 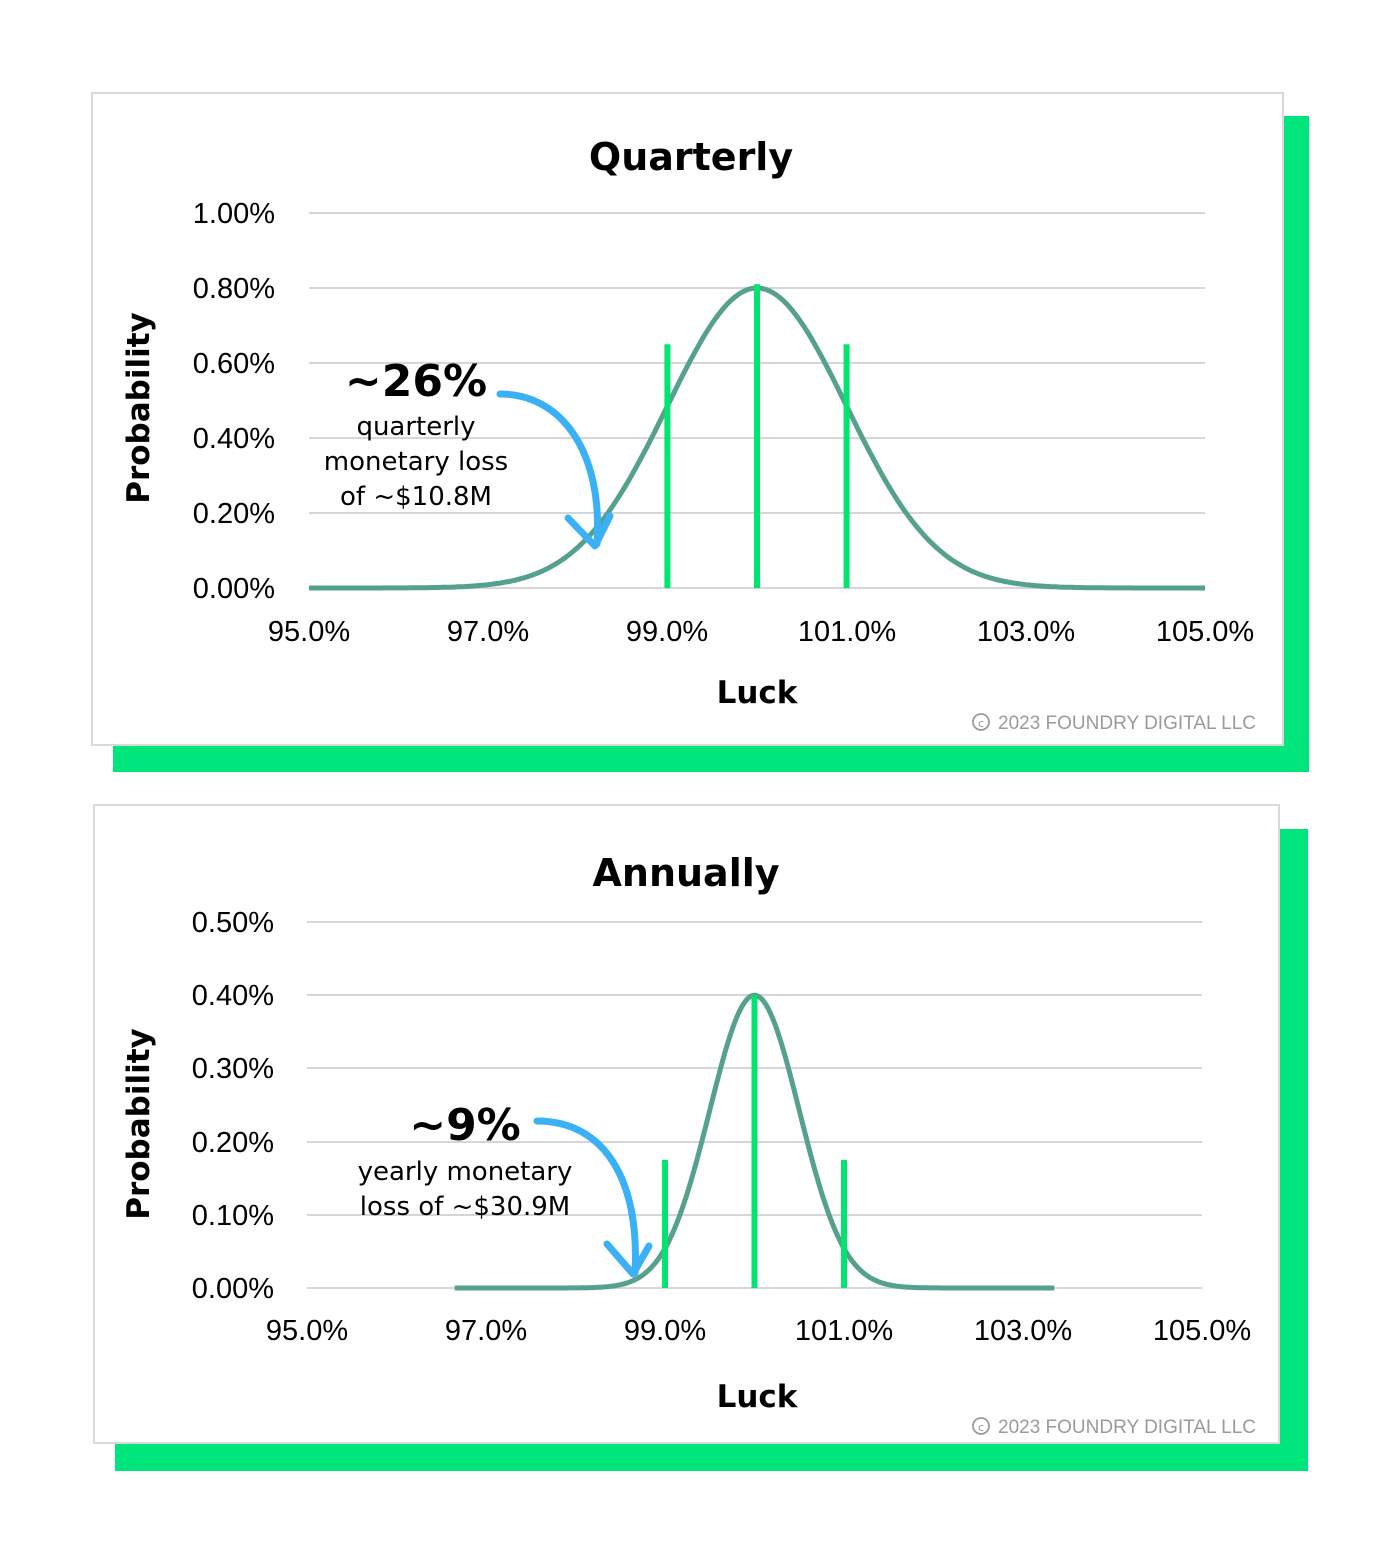 What do you see at coordinates (416, 462) in the screenshot?
I see `annotation-line: monetary loss` at bounding box center [416, 462].